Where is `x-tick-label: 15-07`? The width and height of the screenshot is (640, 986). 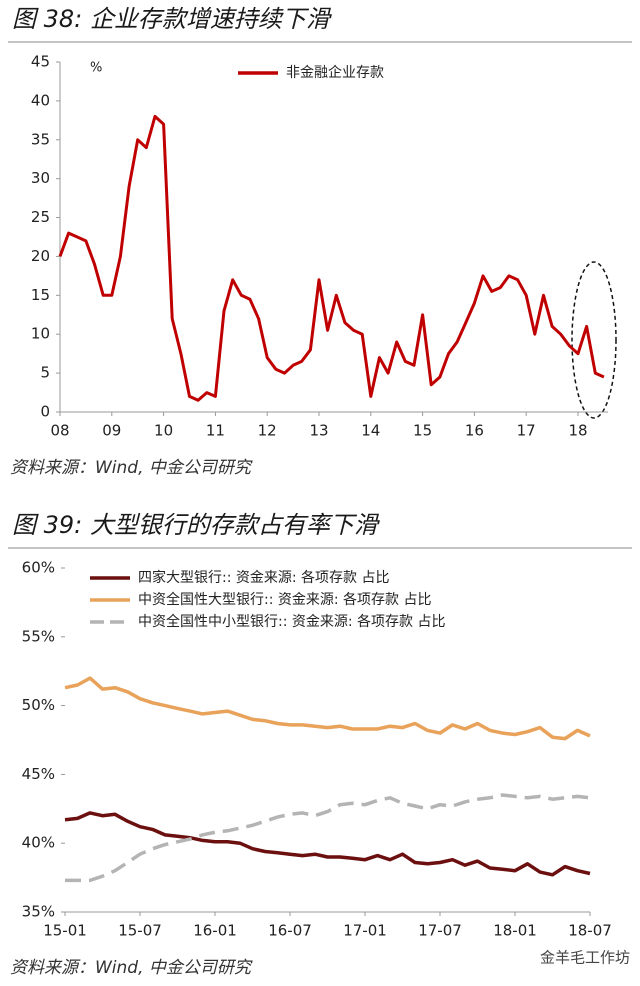
x-tick-label: 15-07 is located at coordinates (140, 931).